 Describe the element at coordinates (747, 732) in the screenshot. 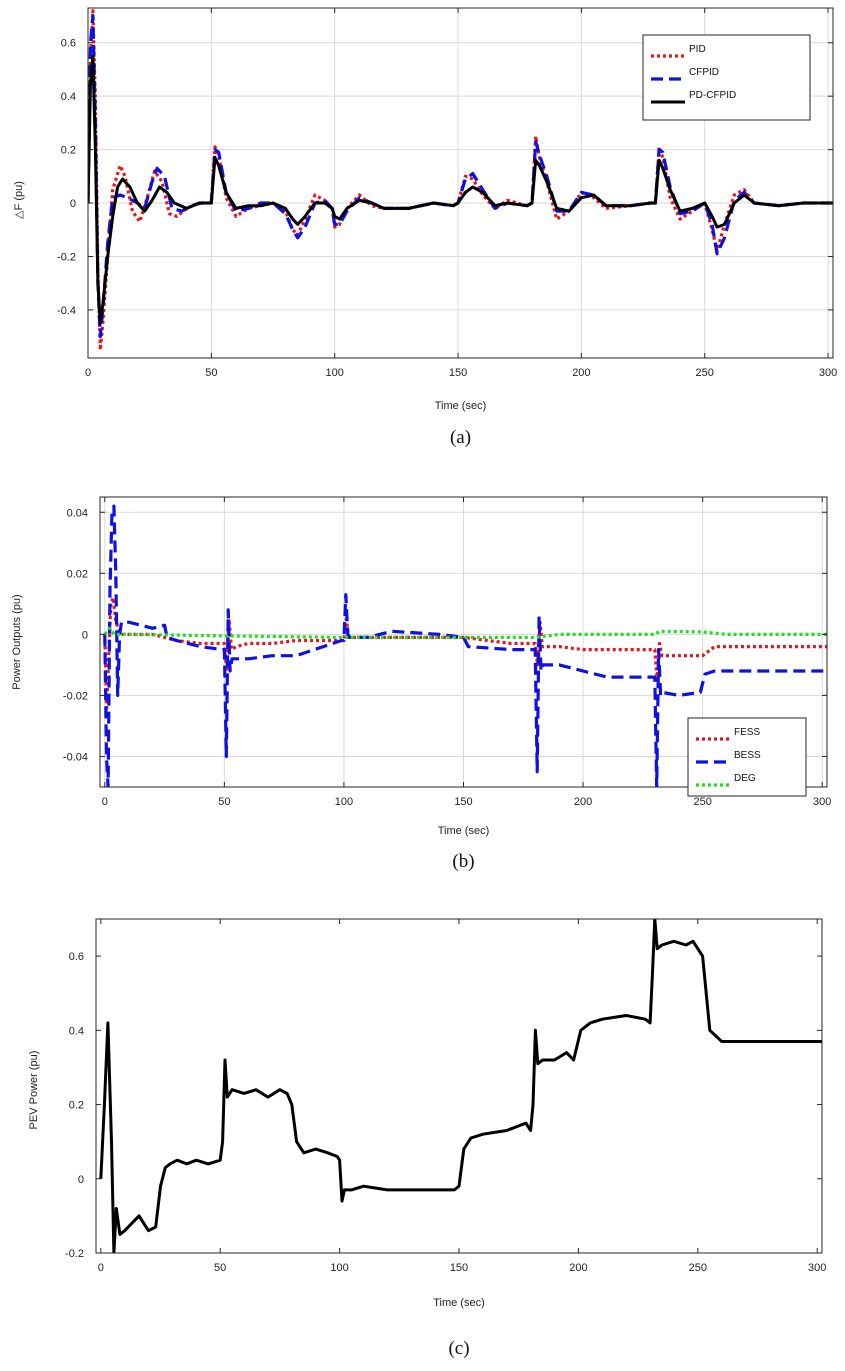

I see `legend-label-fess: FESS` at that location.